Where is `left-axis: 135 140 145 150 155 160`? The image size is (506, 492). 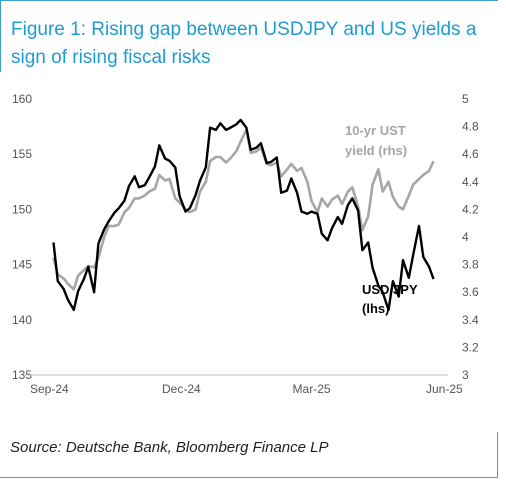
left-axis: 135 140 145 150 155 160 is located at coordinates (22, 237).